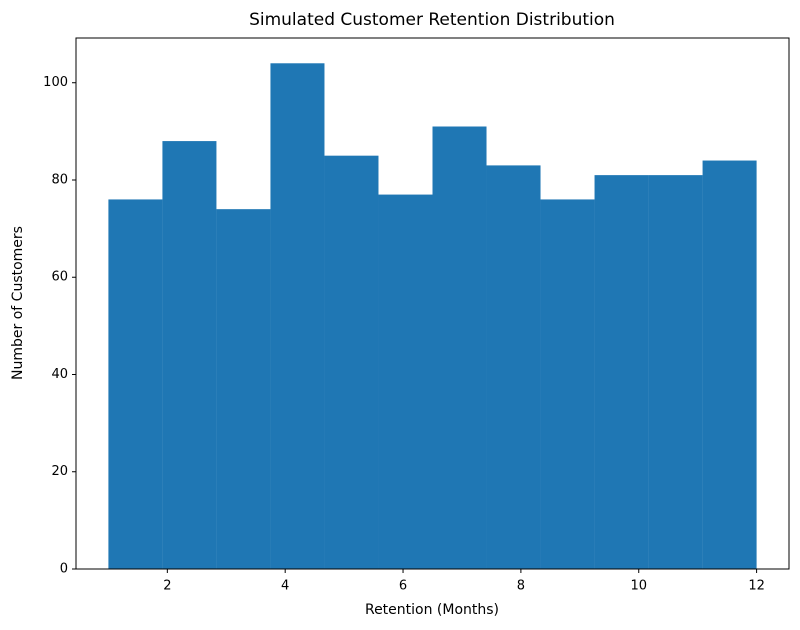 The width and height of the screenshot is (800, 630). Describe the element at coordinates (167, 586) in the screenshot. I see `x-tick-label: 2` at that location.